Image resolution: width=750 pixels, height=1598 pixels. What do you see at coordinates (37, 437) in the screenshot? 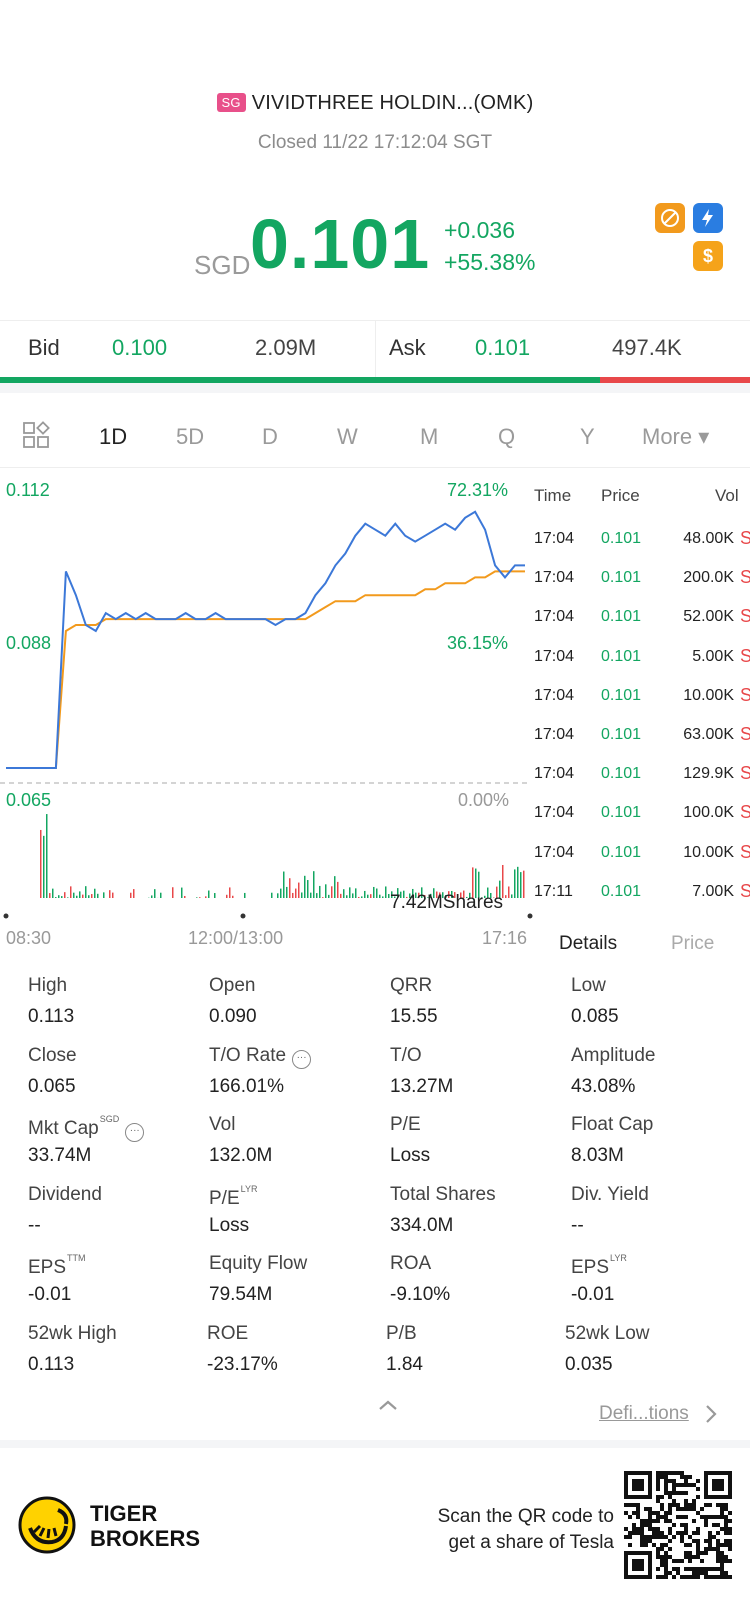
I see `layout-grid-icon` at bounding box center [37, 437].